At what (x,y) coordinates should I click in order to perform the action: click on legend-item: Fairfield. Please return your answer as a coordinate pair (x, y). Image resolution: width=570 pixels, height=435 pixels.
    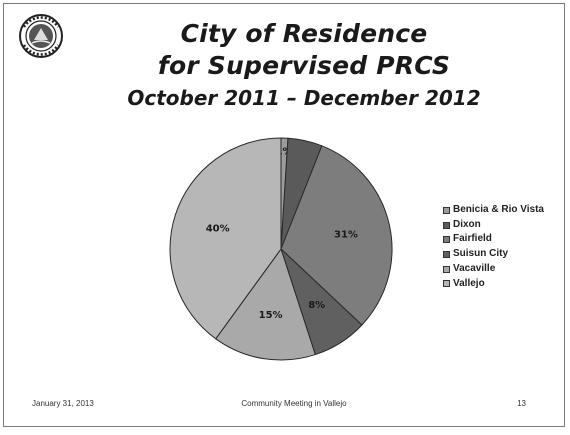
    Looking at the image, I should click on (493, 239).